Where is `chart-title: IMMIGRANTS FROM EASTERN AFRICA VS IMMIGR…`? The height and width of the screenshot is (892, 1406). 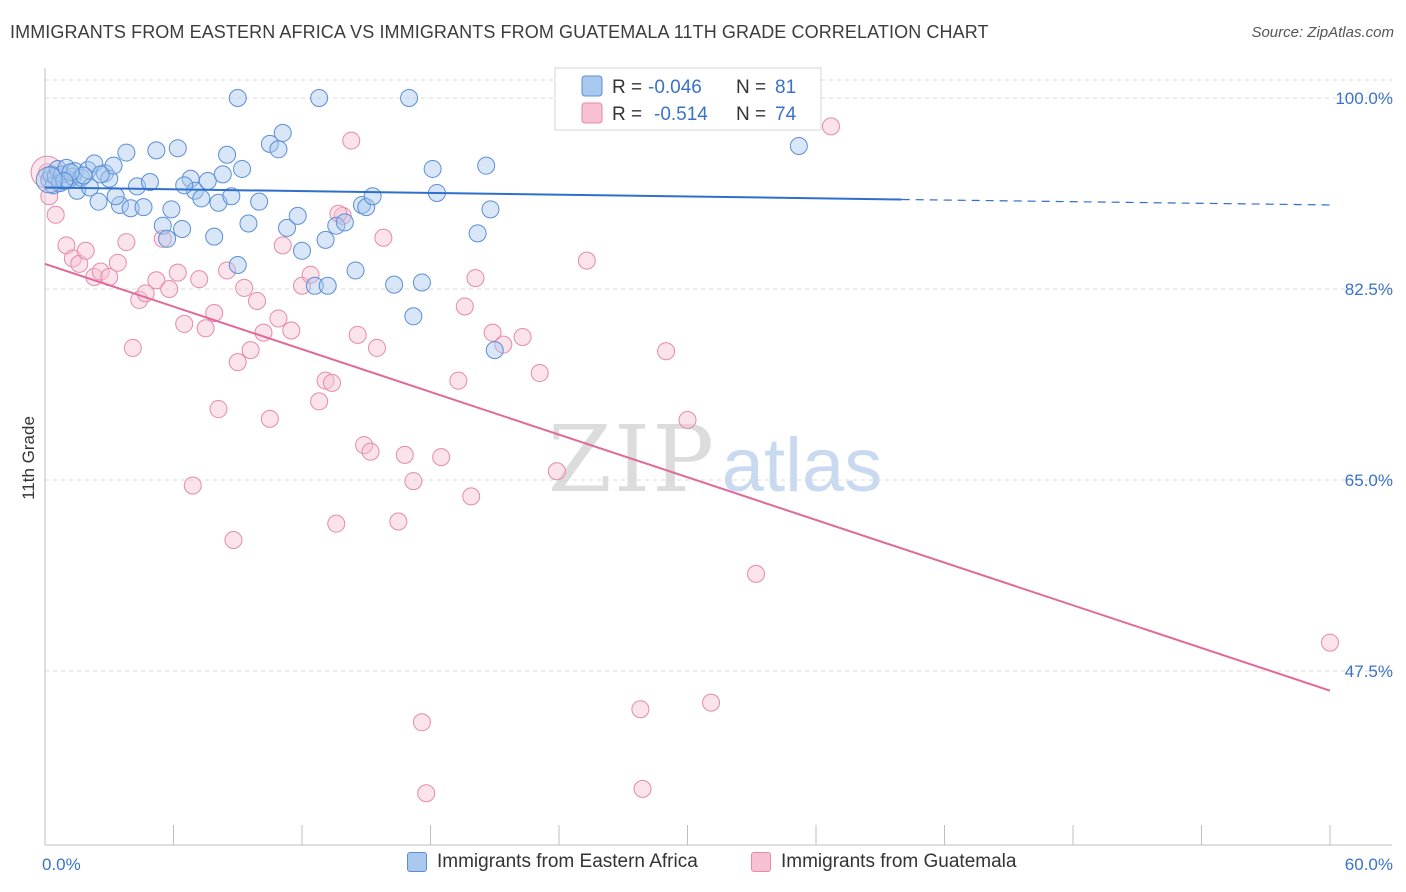 chart-title: IMMIGRANTS FROM EASTERN AFRICA VS IMMIGR… is located at coordinates (499, 32).